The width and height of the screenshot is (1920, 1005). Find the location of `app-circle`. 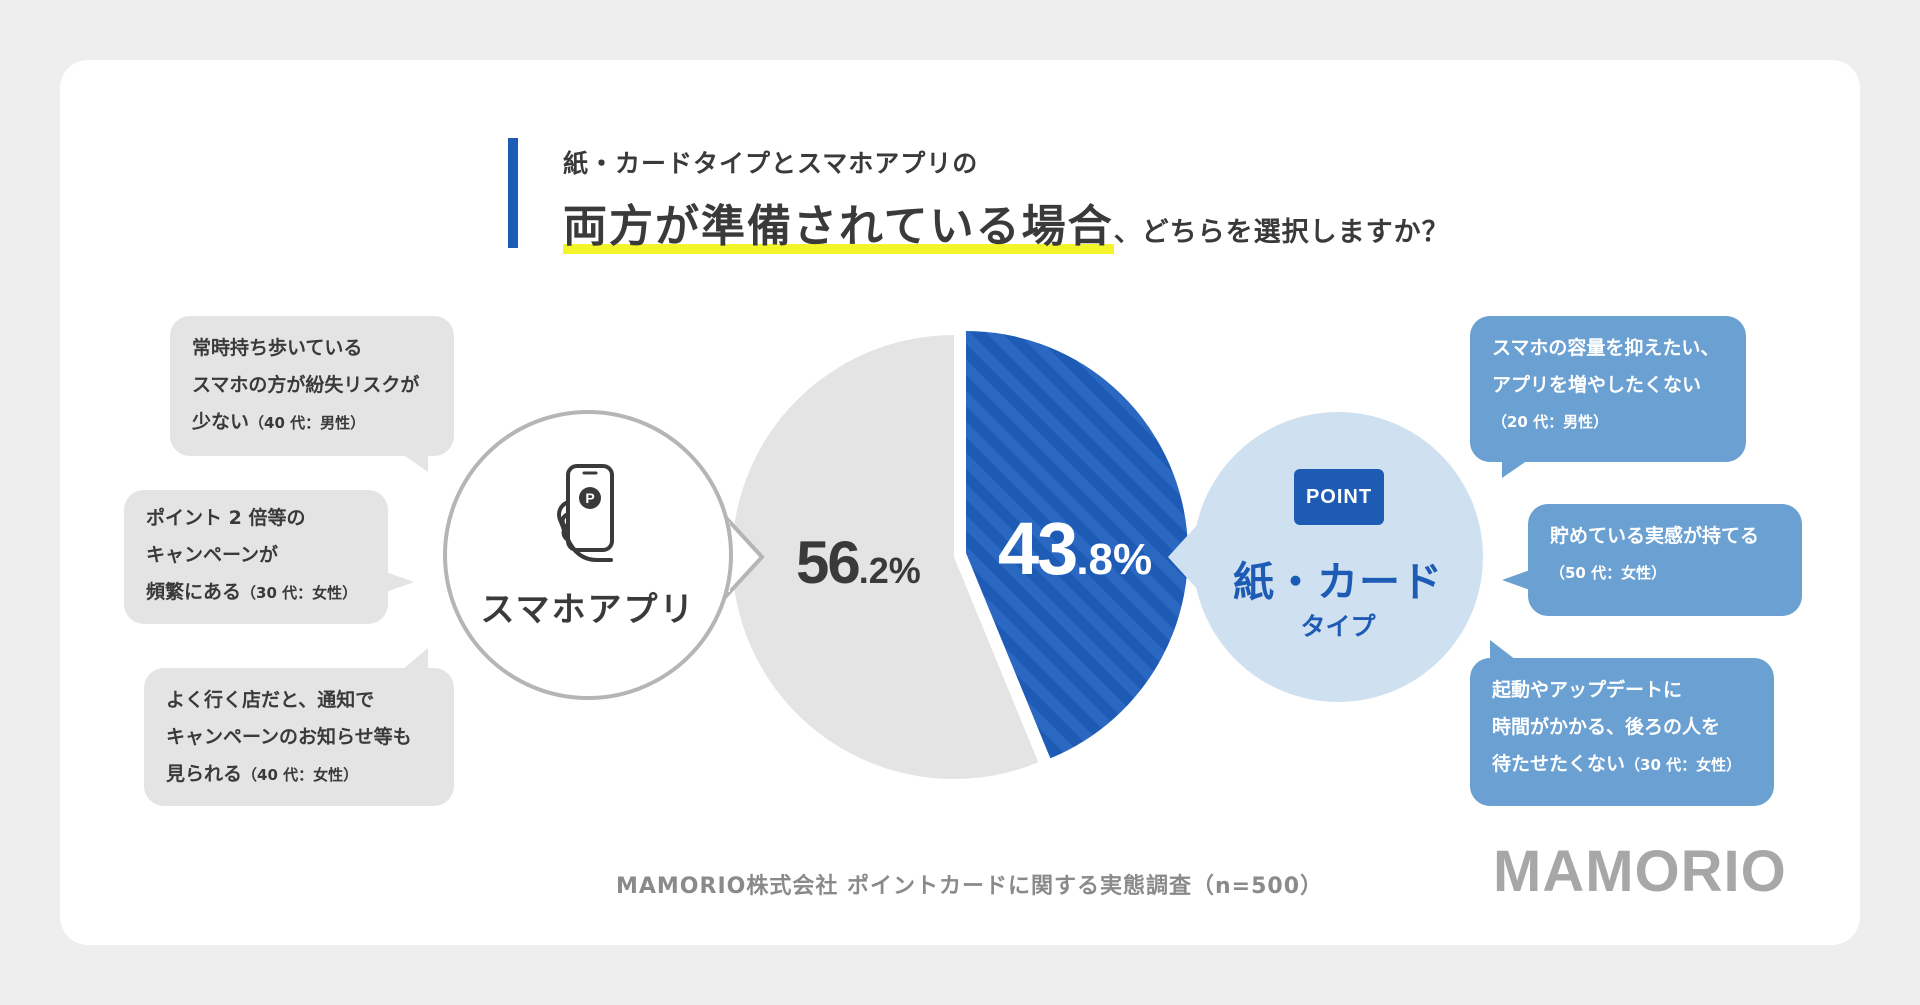

app-circle is located at coordinates (588, 555).